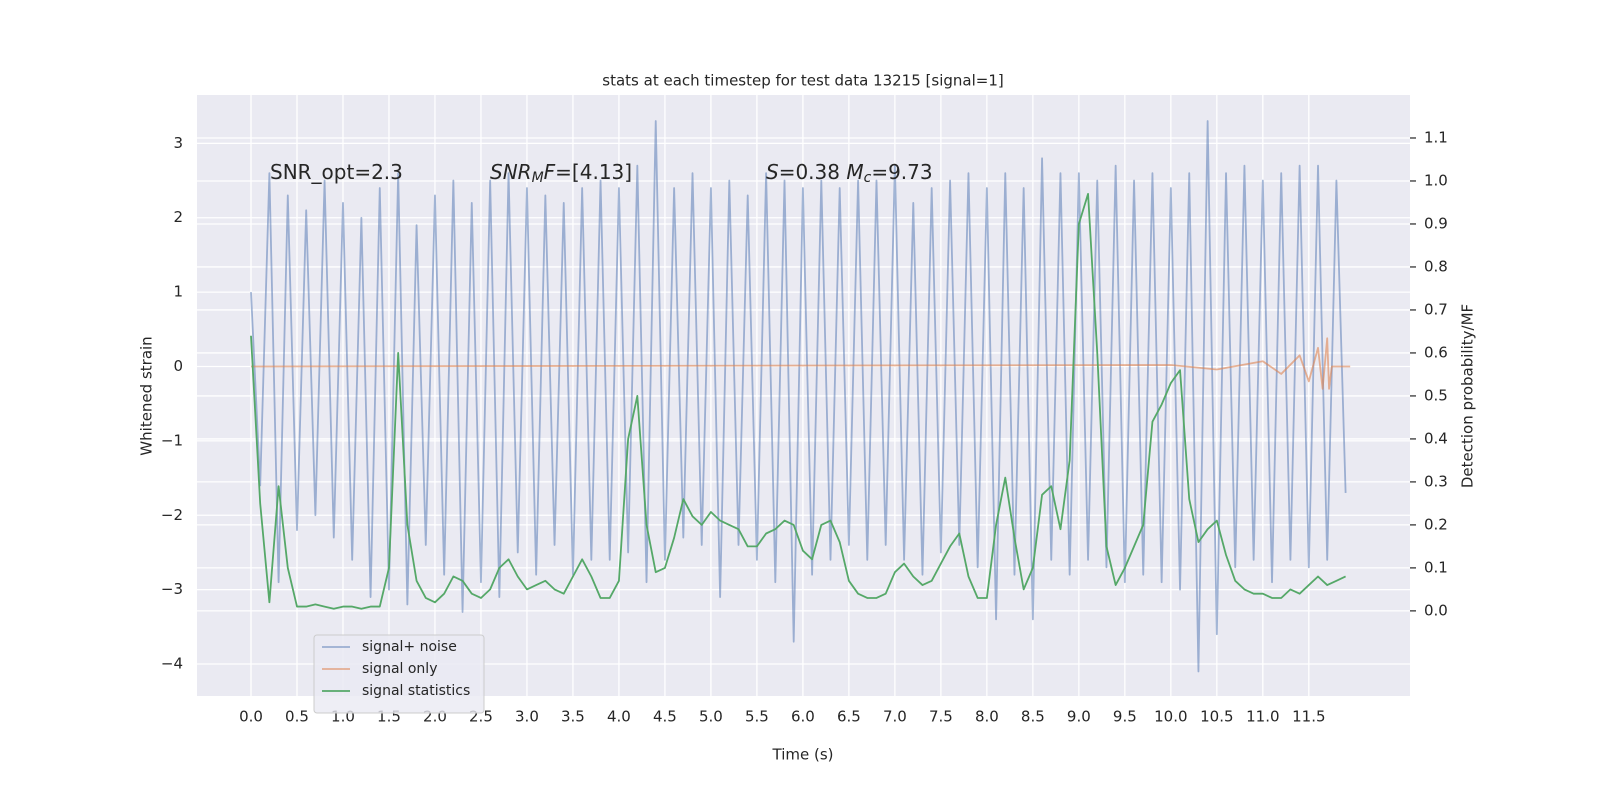 Image resolution: width=1600 pixels, height=800 pixels. I want to click on y2-tick-label: 0.1, so click(1436, 567).